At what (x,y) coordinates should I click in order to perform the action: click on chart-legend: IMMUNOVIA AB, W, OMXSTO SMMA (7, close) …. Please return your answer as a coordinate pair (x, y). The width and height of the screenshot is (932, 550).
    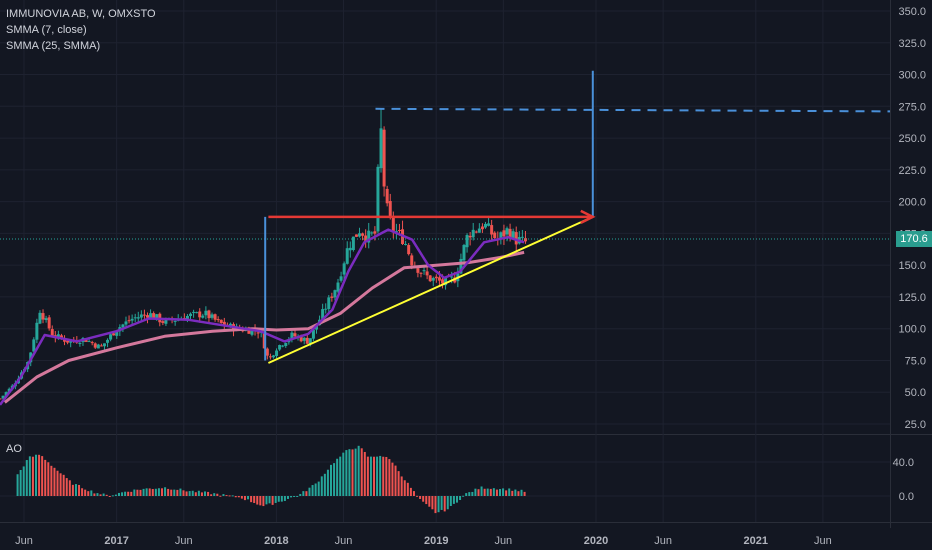
    Looking at the image, I should click on (81, 30).